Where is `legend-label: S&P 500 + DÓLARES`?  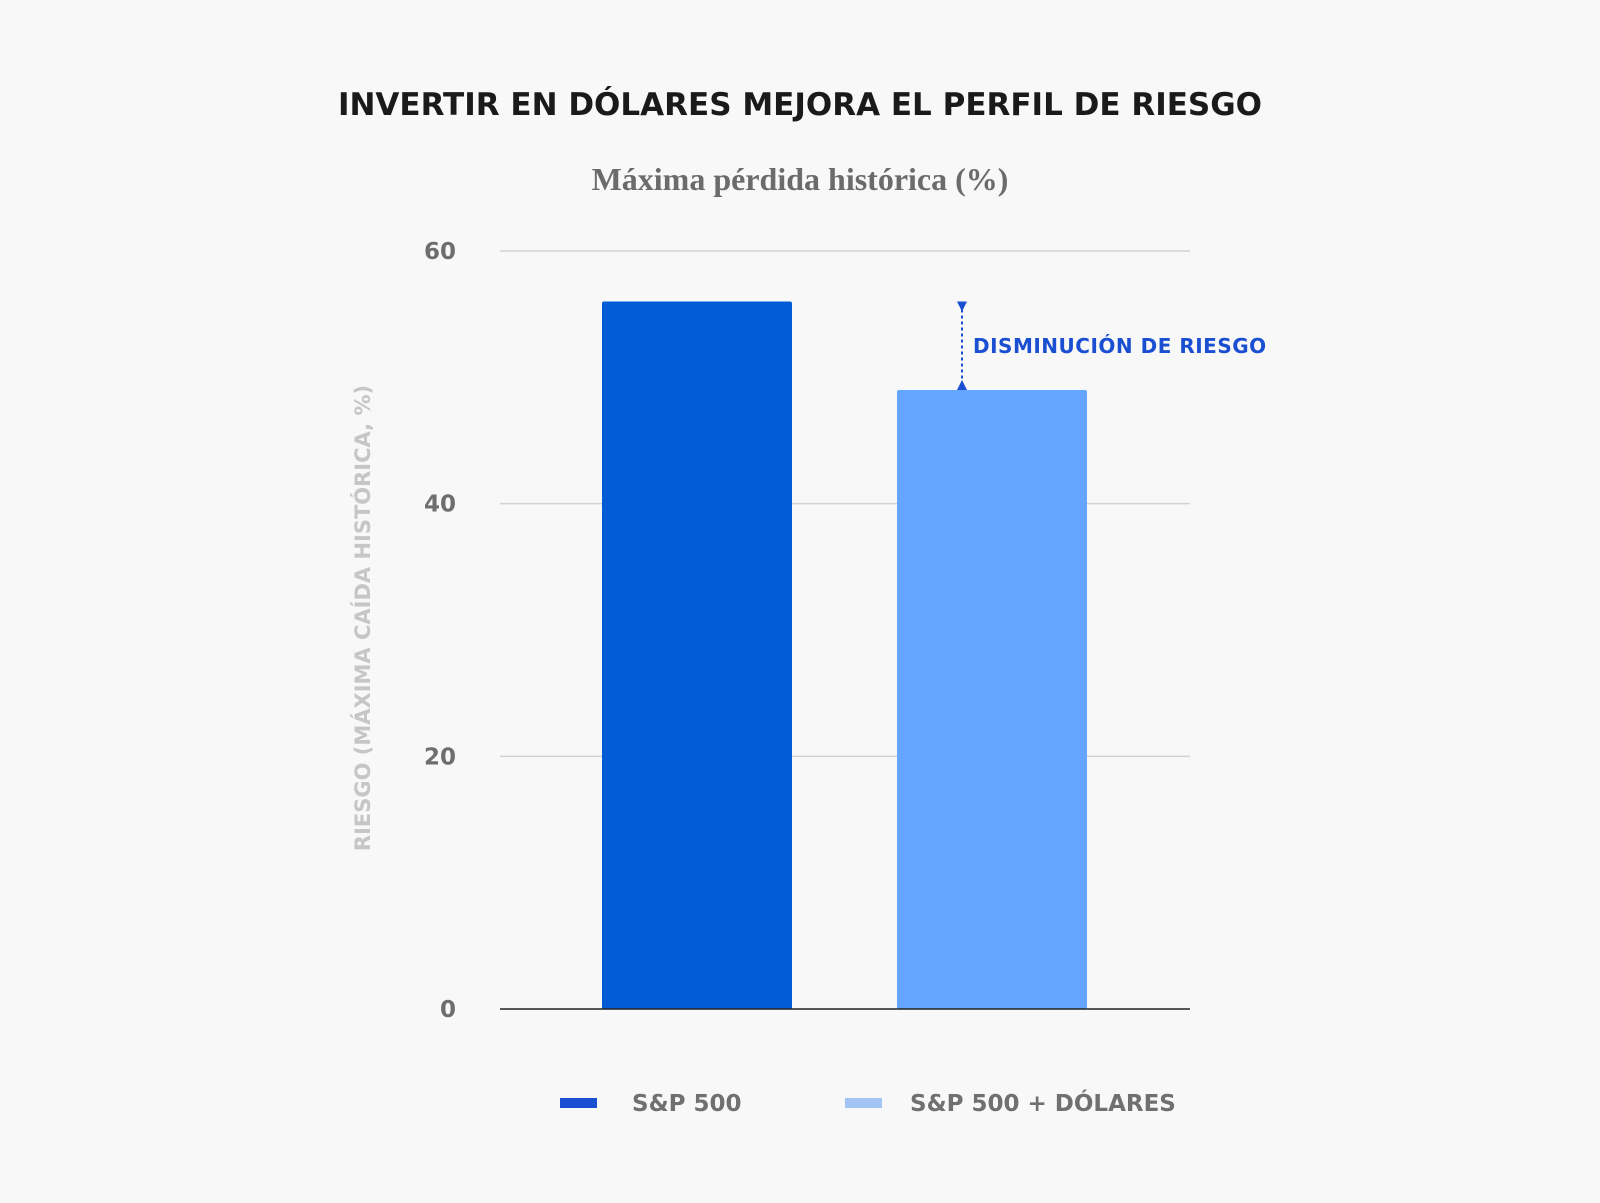 legend-label: S&P 500 + DÓLARES is located at coordinates (1043, 1103).